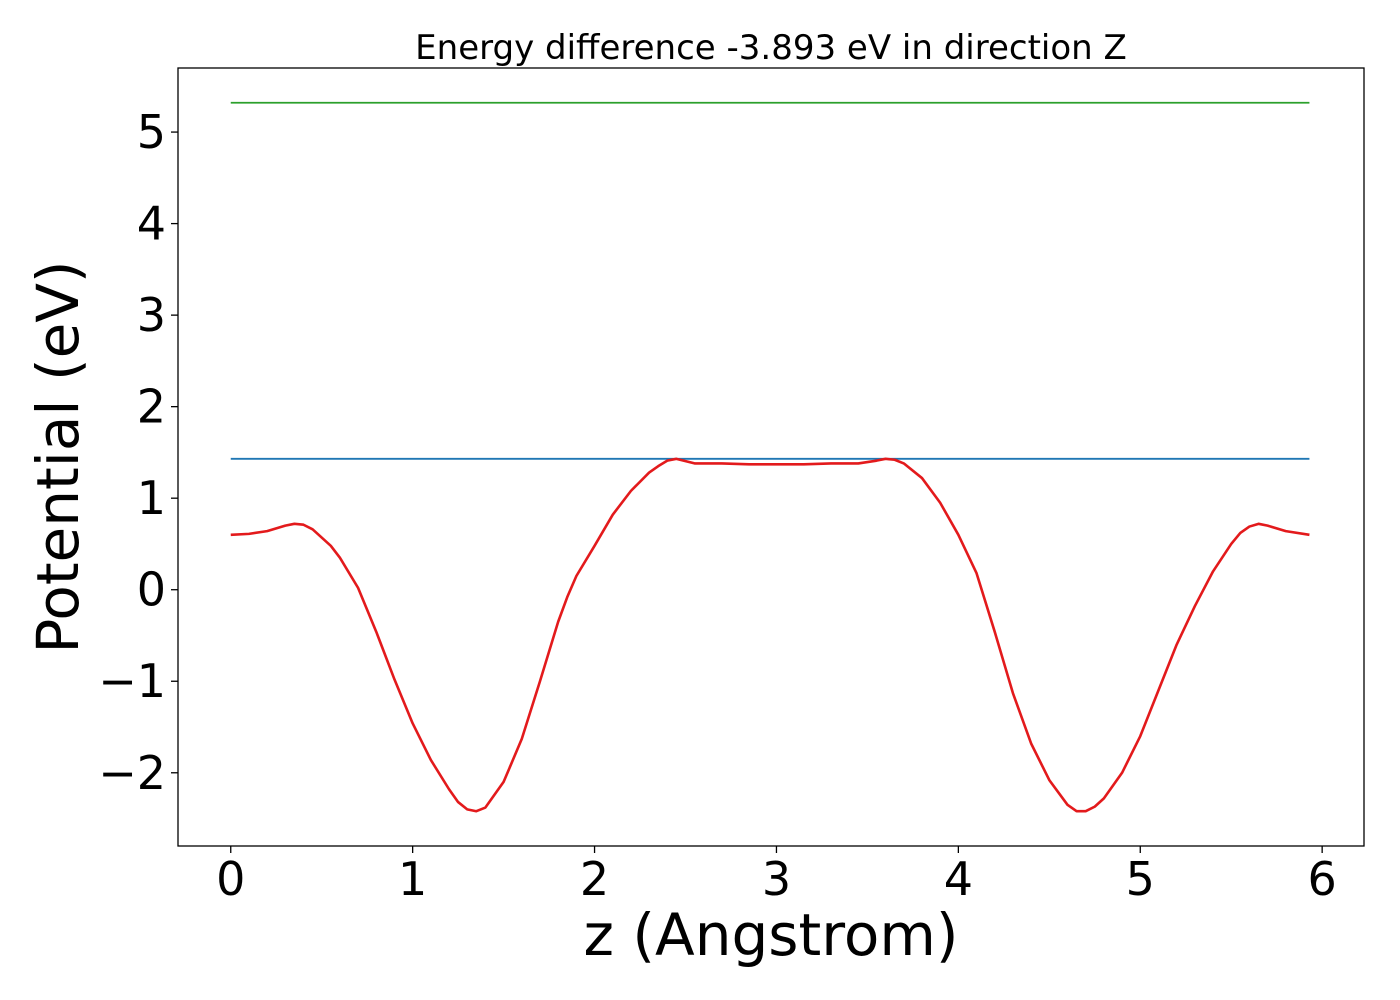 The image size is (1400, 1000). Describe the element at coordinates (771, 935) in the screenshot. I see `x-axis-label: z (Angstrom)` at that location.